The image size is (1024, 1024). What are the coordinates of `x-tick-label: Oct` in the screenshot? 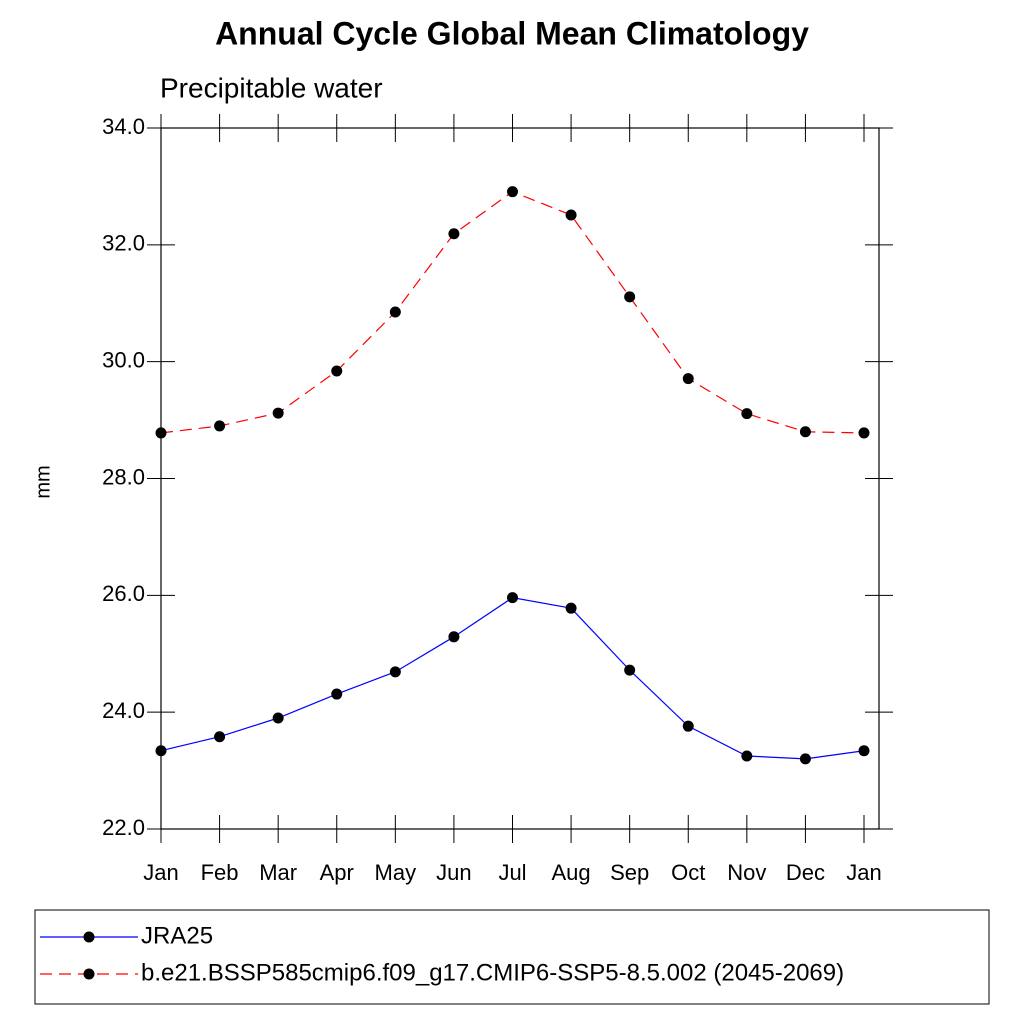 It's located at (688, 872).